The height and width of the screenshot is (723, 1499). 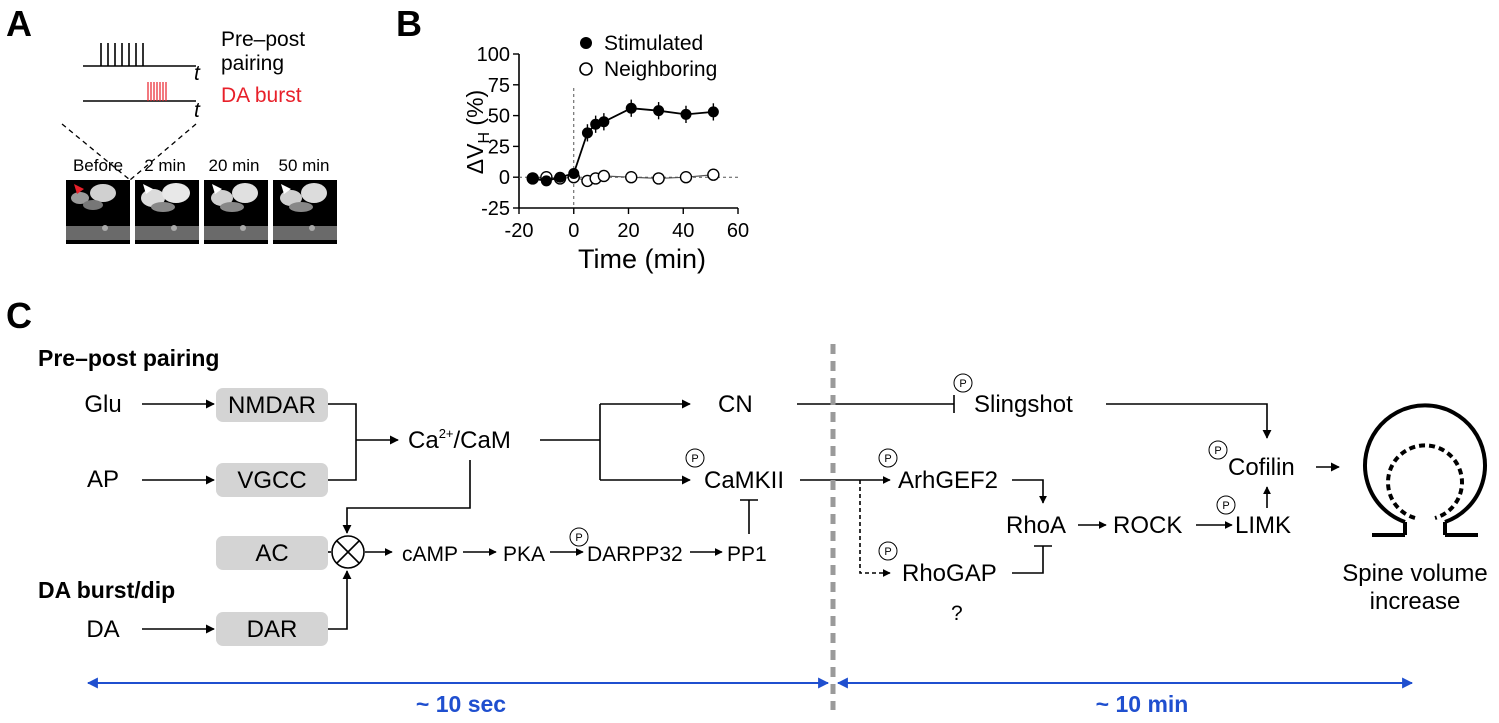 I want to click on spine-image-2min, so click(x=167, y=212).